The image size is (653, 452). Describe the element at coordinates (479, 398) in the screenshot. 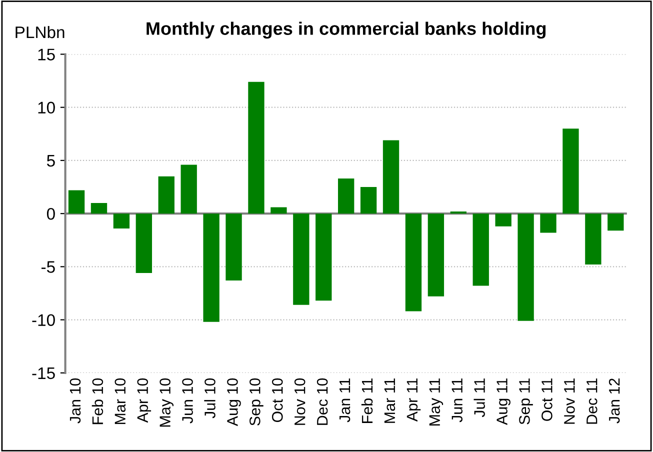

I see `x-tick-label: Jul 11` at that location.